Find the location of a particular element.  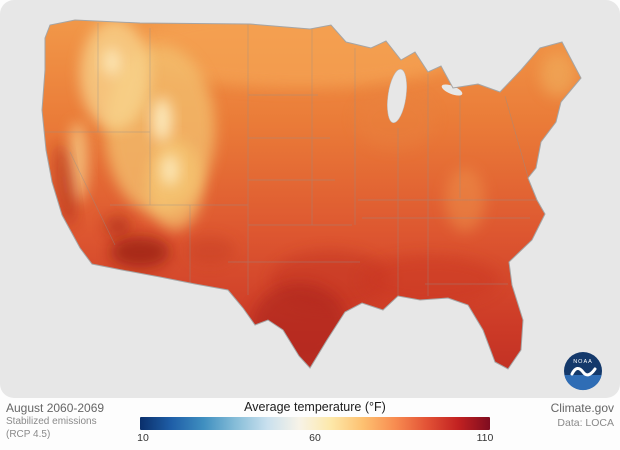

lake-michigan is located at coordinates (397, 96).